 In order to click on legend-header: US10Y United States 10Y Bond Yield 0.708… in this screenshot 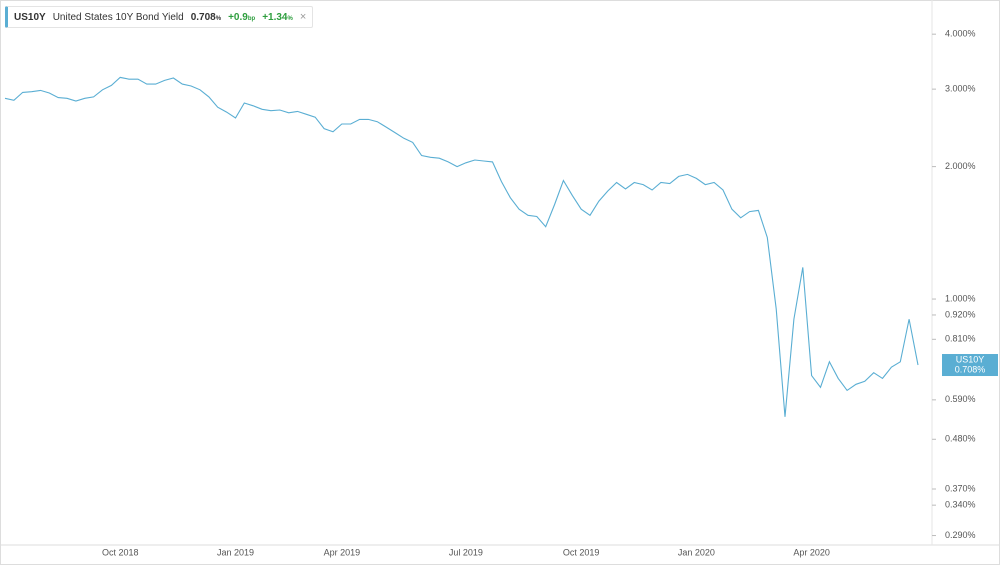, I will do `click(159, 17)`.